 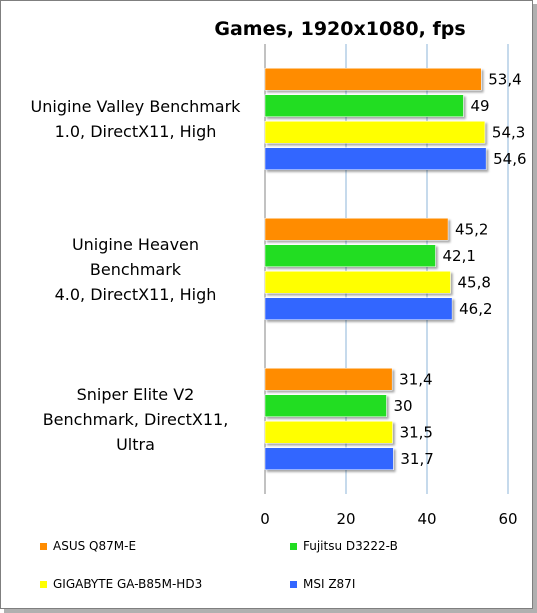 I want to click on data-label: 45,2, so click(x=471, y=229).